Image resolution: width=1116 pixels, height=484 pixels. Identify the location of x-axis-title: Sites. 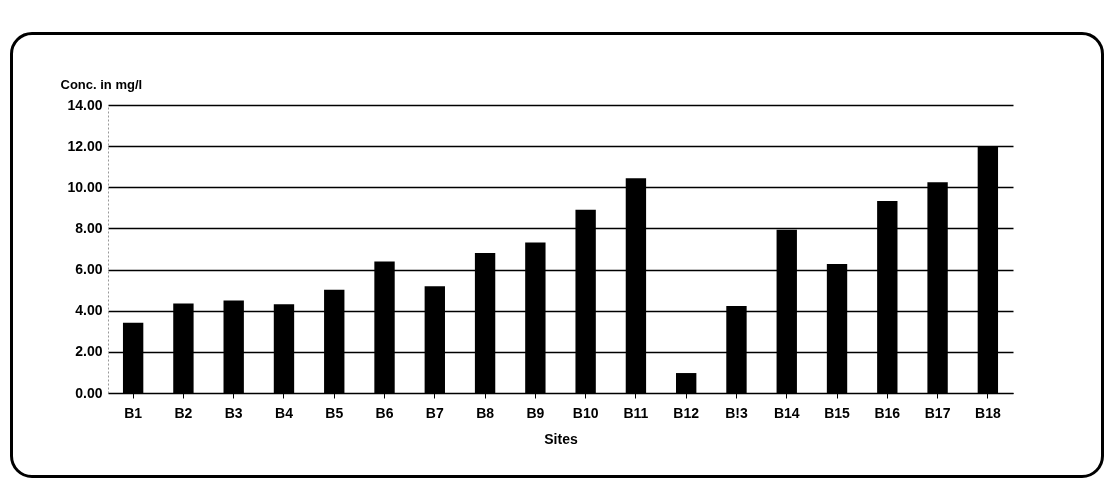
(561, 438).